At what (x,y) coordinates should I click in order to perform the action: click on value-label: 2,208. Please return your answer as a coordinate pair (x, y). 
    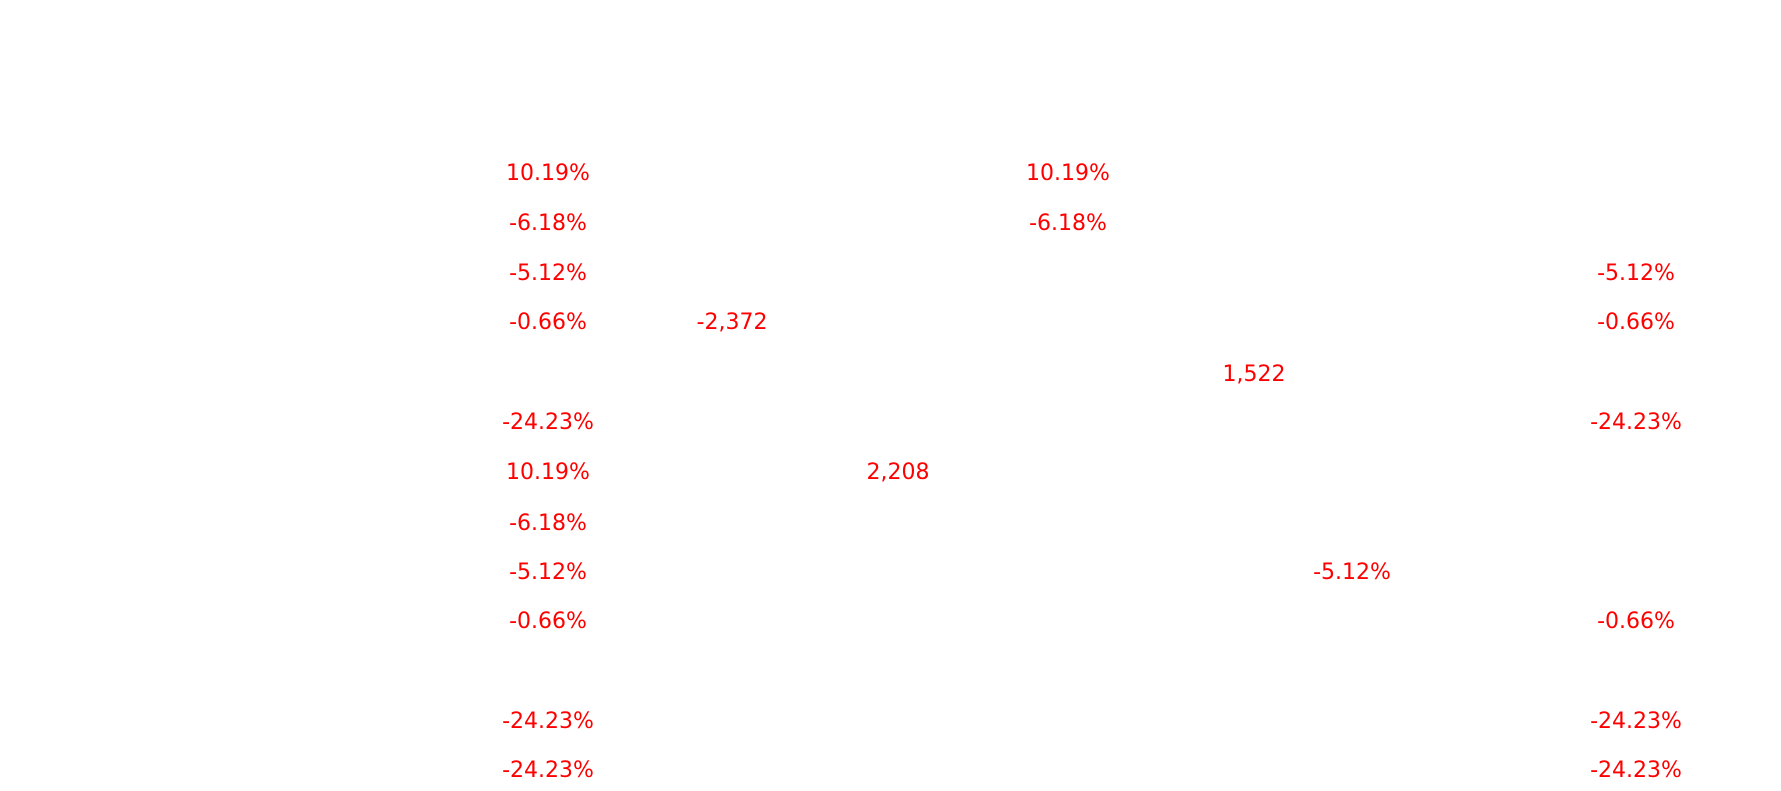
    Looking at the image, I should click on (898, 472).